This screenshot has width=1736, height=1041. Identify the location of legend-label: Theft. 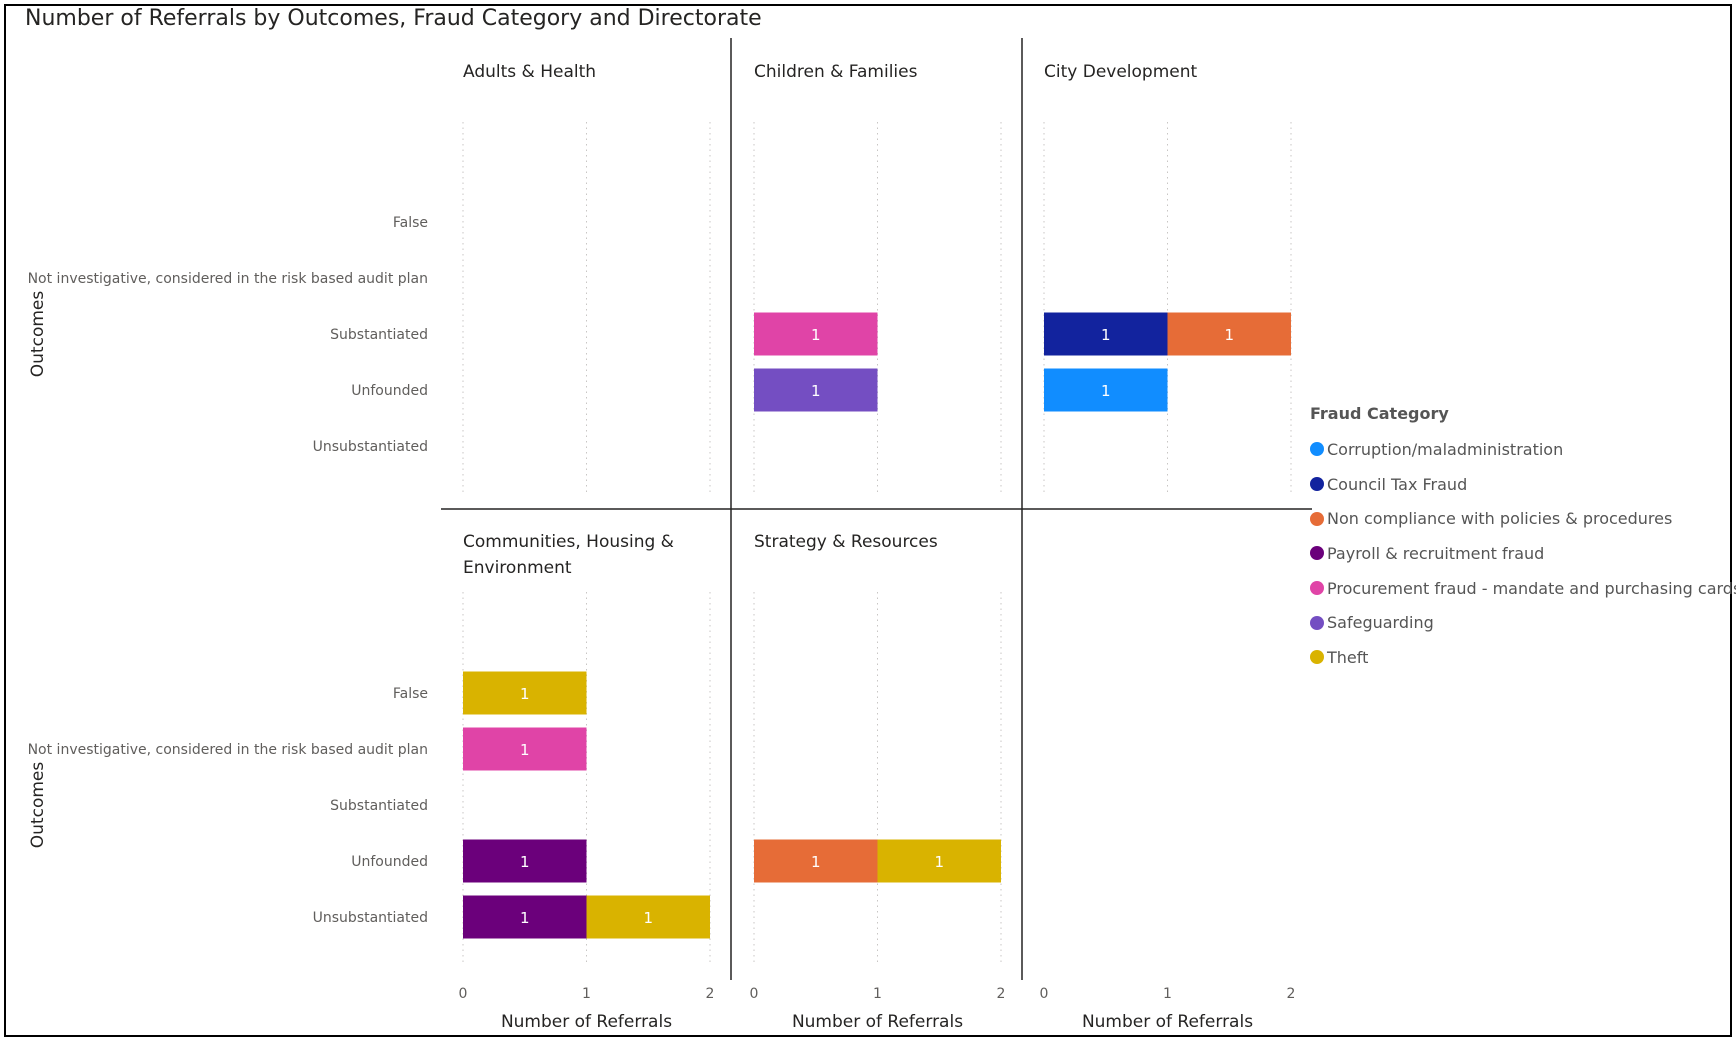
(1348, 657).